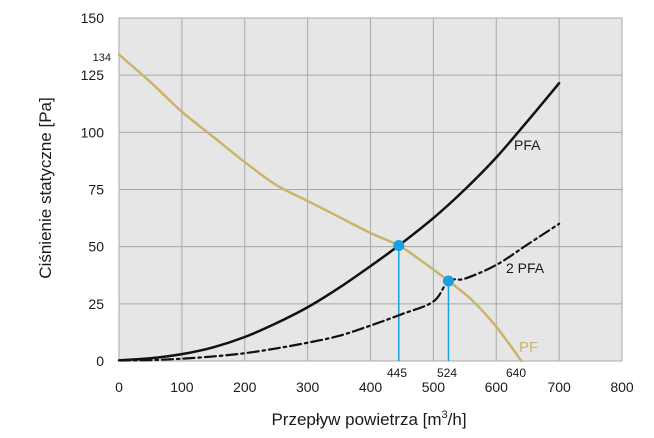  I want to click on x-tick-label: 400, so click(371, 387).